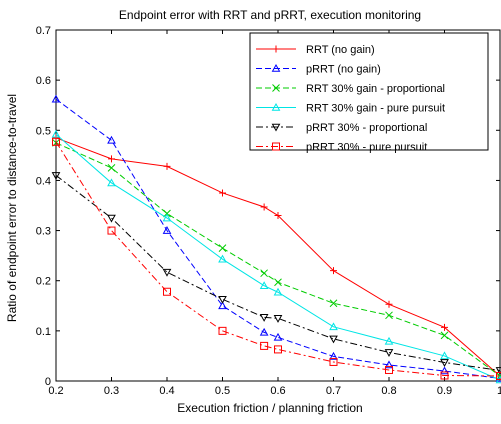 The width and height of the screenshot is (501, 424). I want to click on legend-item: pRRT 30% - pure pursuit, so click(341, 148).